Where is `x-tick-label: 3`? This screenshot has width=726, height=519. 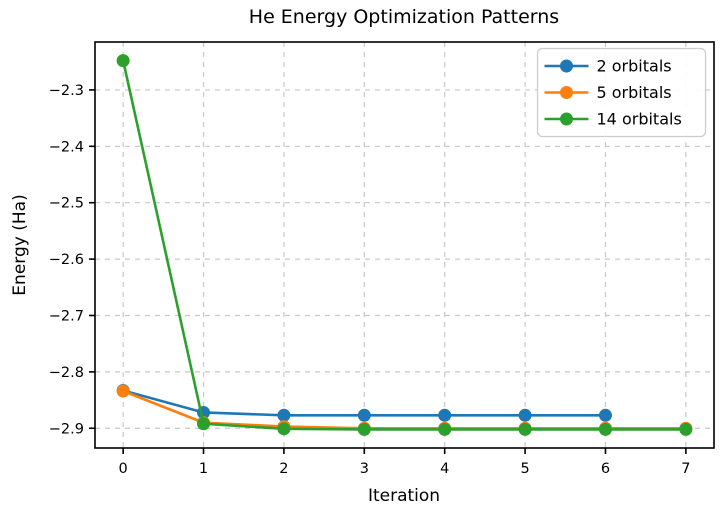 x-tick-label: 3 is located at coordinates (364, 469).